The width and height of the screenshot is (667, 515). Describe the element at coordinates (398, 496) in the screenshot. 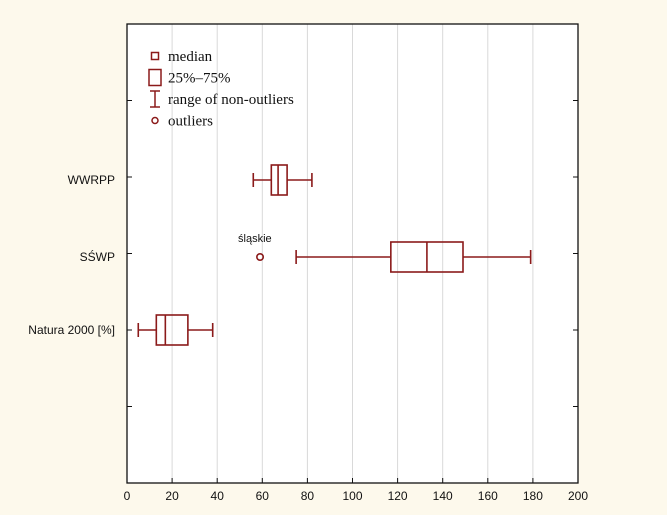

I see `x-tick-label: 120` at that location.